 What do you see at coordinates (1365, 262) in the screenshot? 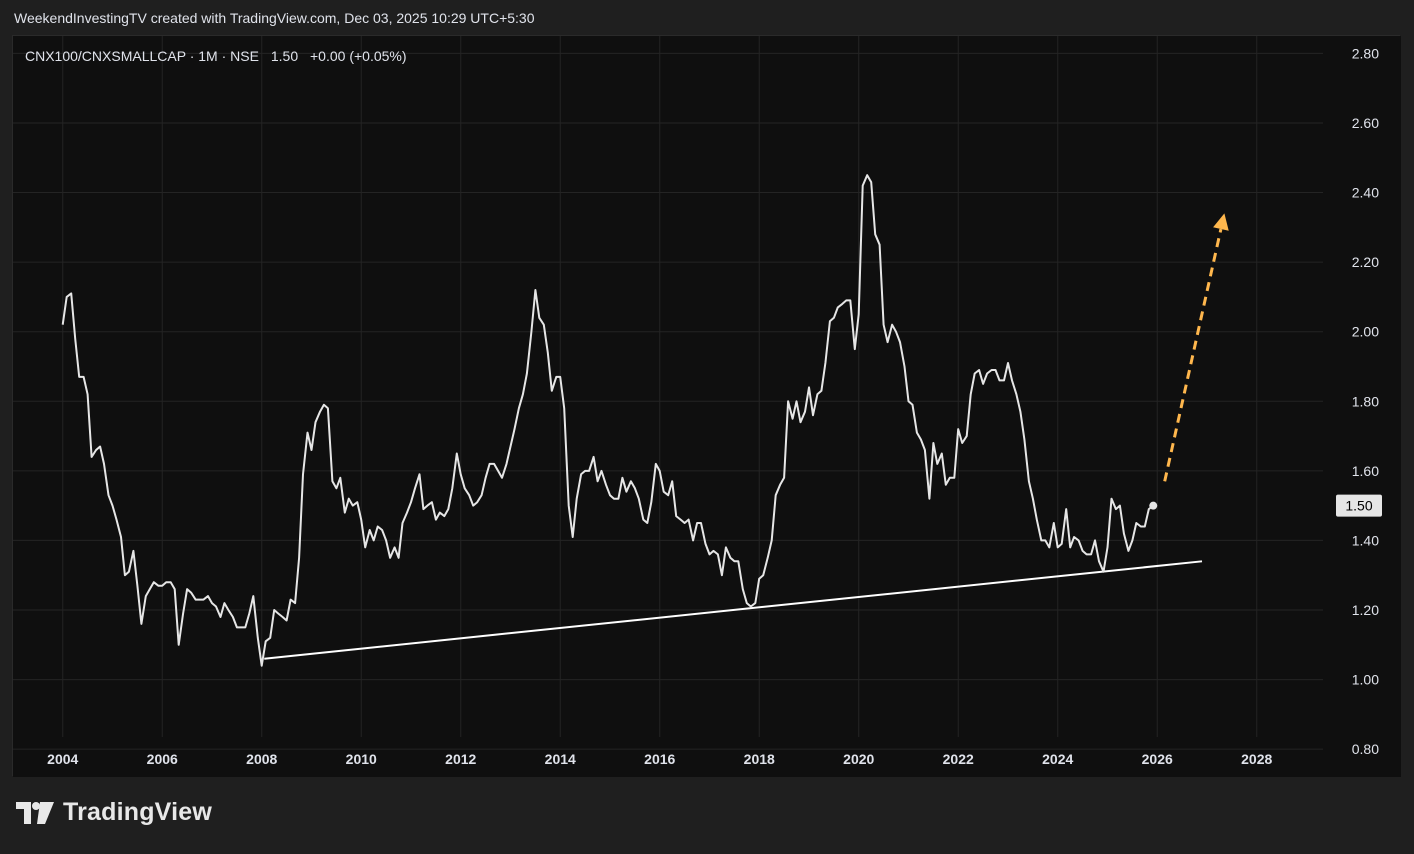
I see `y-tick-label: 2.20` at bounding box center [1365, 262].